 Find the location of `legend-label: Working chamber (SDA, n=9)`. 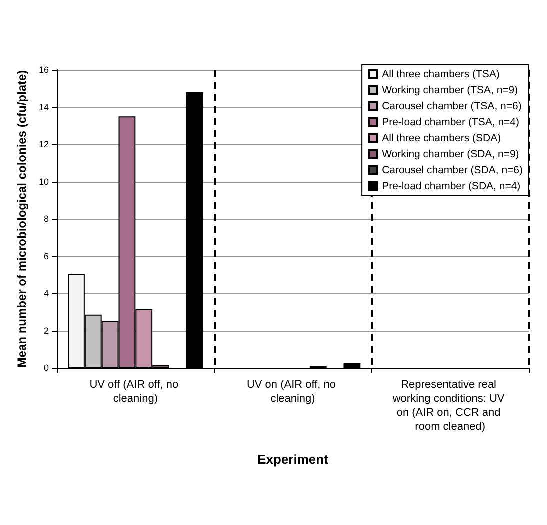

legend-label: Working chamber (SDA, n=9) is located at coordinates (451, 154).